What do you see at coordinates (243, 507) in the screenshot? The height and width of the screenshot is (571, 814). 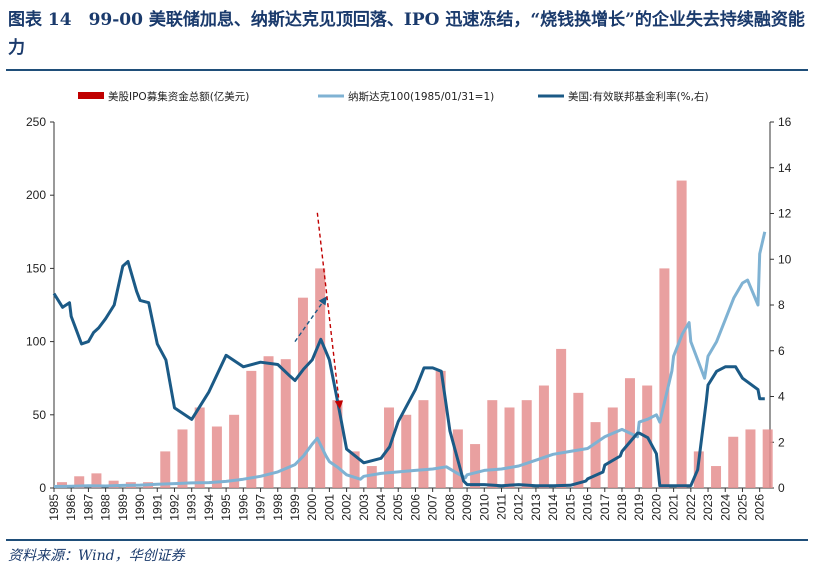 I see `x-tick-label: 1996` at bounding box center [243, 507].